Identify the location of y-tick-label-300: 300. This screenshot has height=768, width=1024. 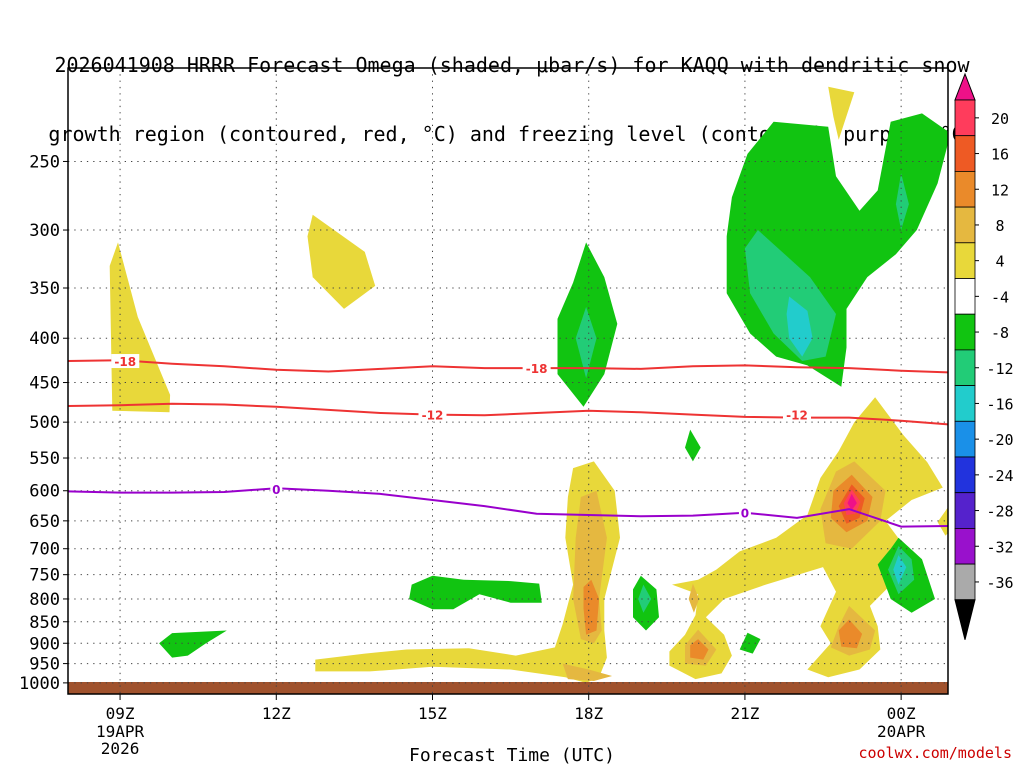
(44, 231).